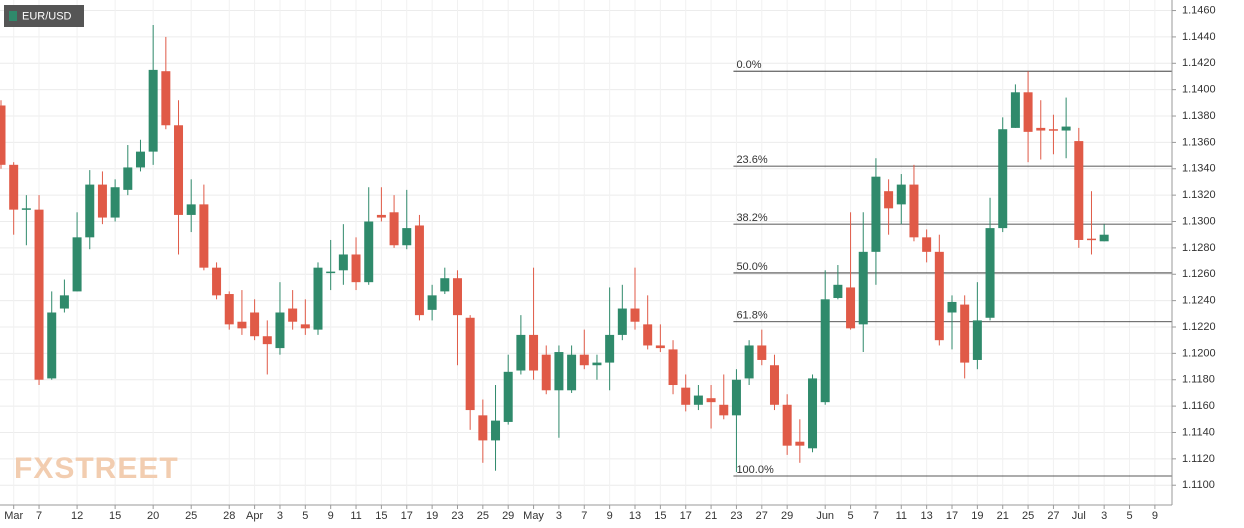  Describe the element at coordinates (13, 16) in the screenshot. I see `legend-swatch` at that location.